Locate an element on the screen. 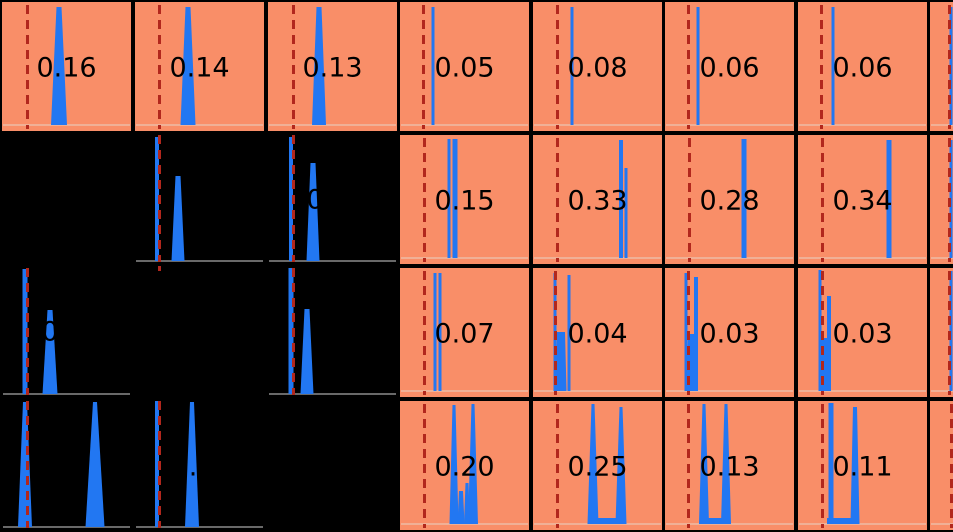 Image resolution: width=953 pixels, height=532 pixels. grid-cell-r1c3: 0.13 is located at coordinates (332, 66).